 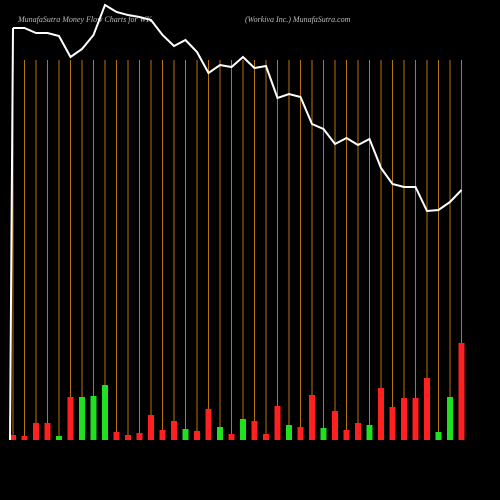 I want to click on chart-subtitle: (Workiva Inc.) MunafaSutra.com, so click(x=298, y=19).